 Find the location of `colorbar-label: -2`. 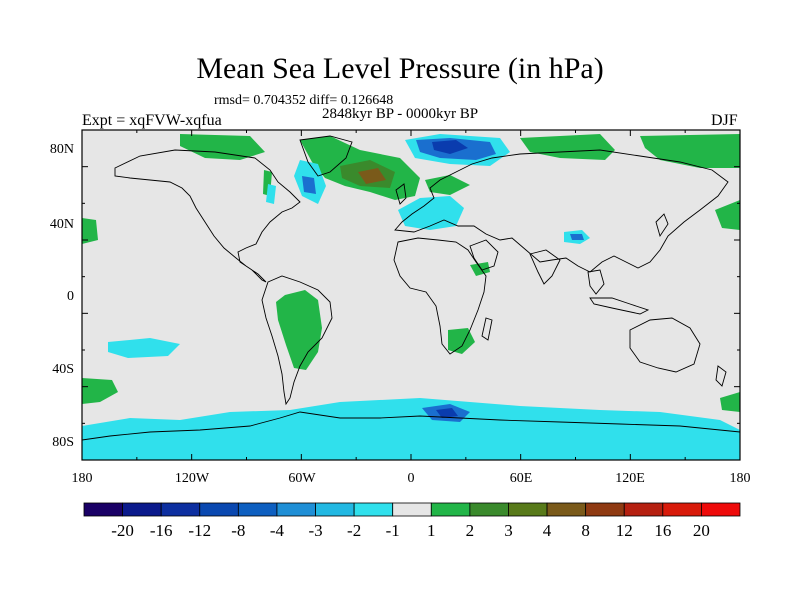

colorbar-label: -2 is located at coordinates (354, 530).